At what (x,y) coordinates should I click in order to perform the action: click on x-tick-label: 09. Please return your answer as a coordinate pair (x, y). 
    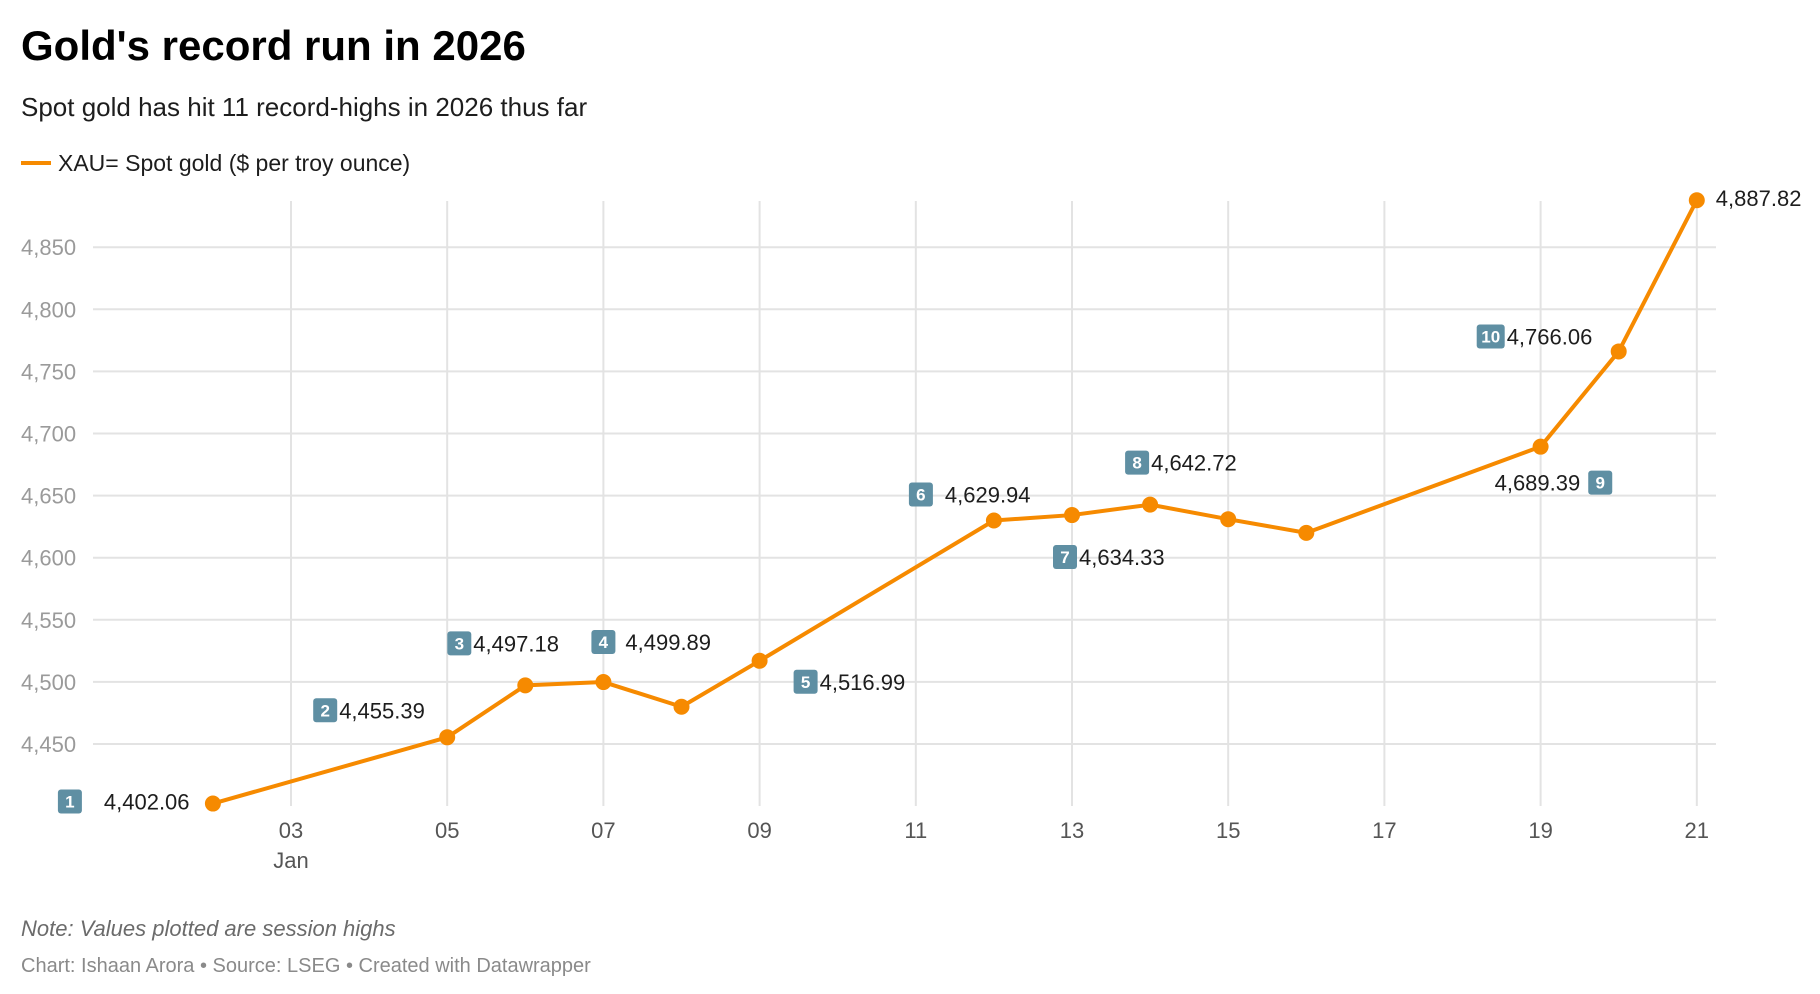
    Looking at the image, I should click on (759, 830).